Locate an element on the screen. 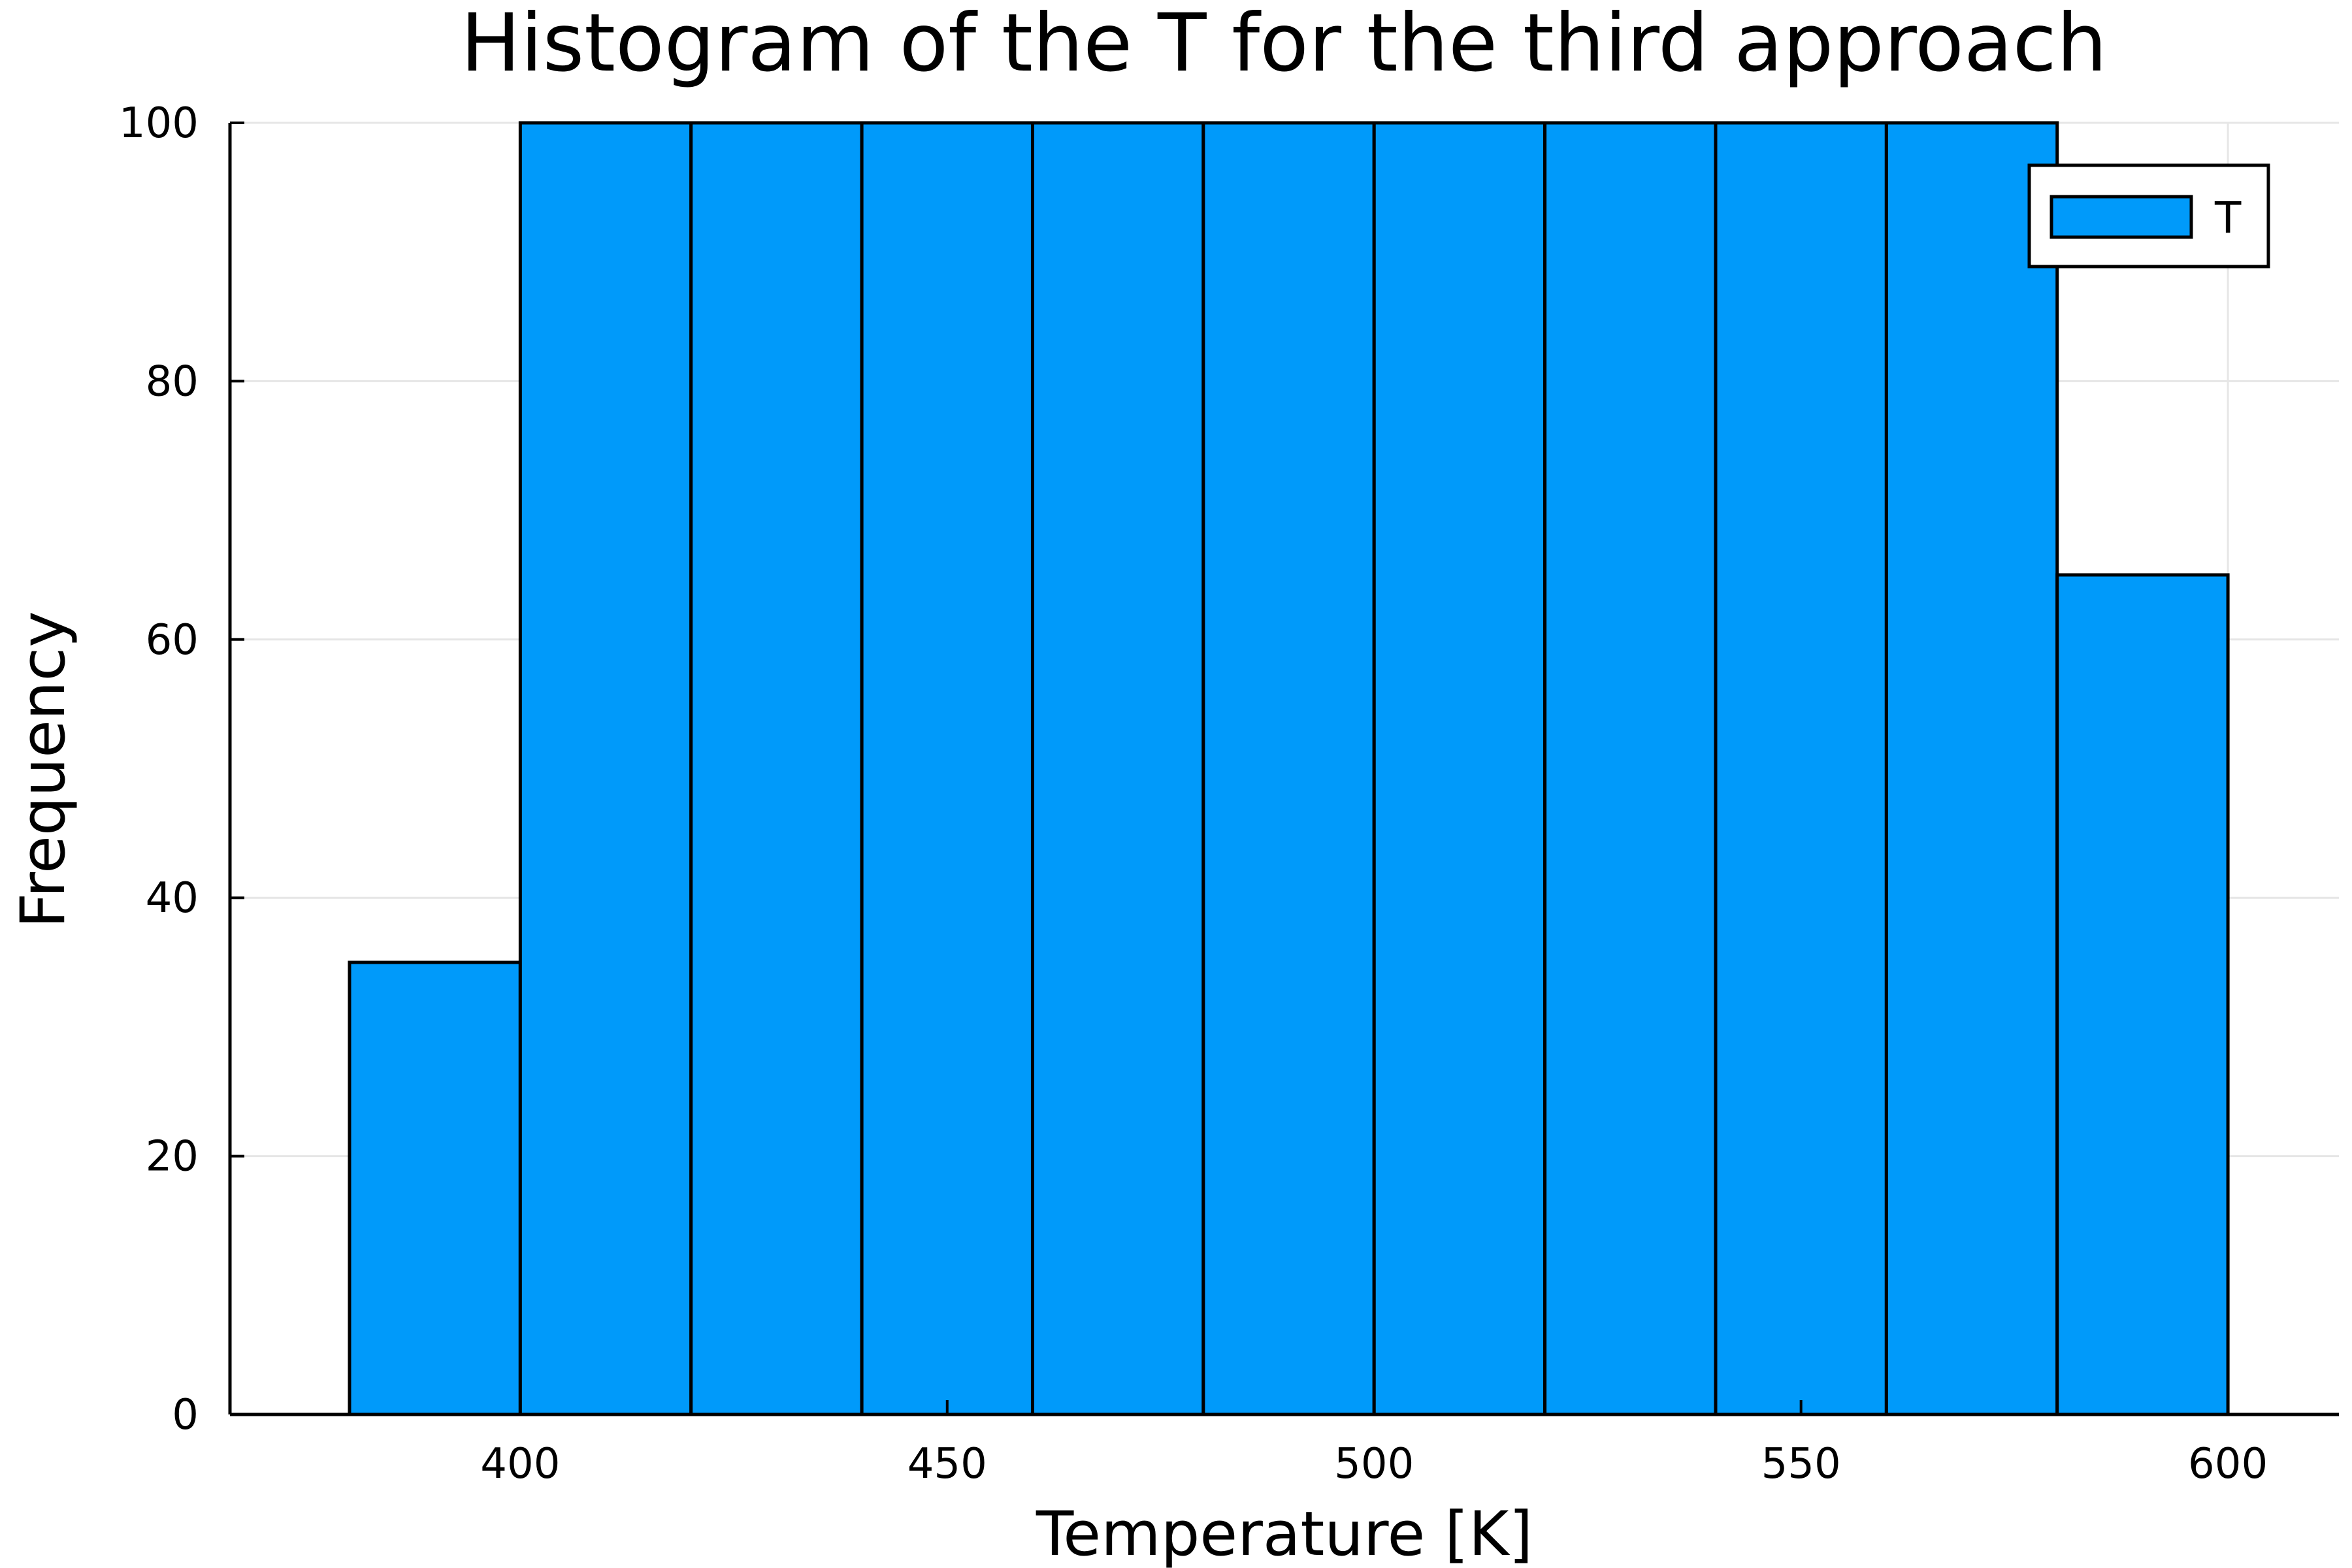 The width and height of the screenshot is (2352, 1568). x-axis-ticks: 400 450 500 550 600 is located at coordinates (1374, 1444).